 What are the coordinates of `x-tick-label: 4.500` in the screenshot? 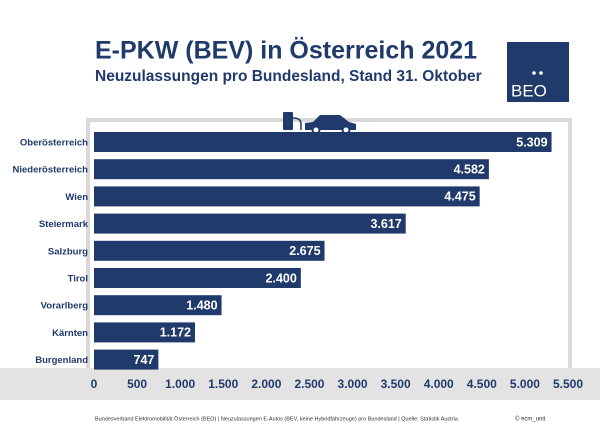 It's located at (482, 384).